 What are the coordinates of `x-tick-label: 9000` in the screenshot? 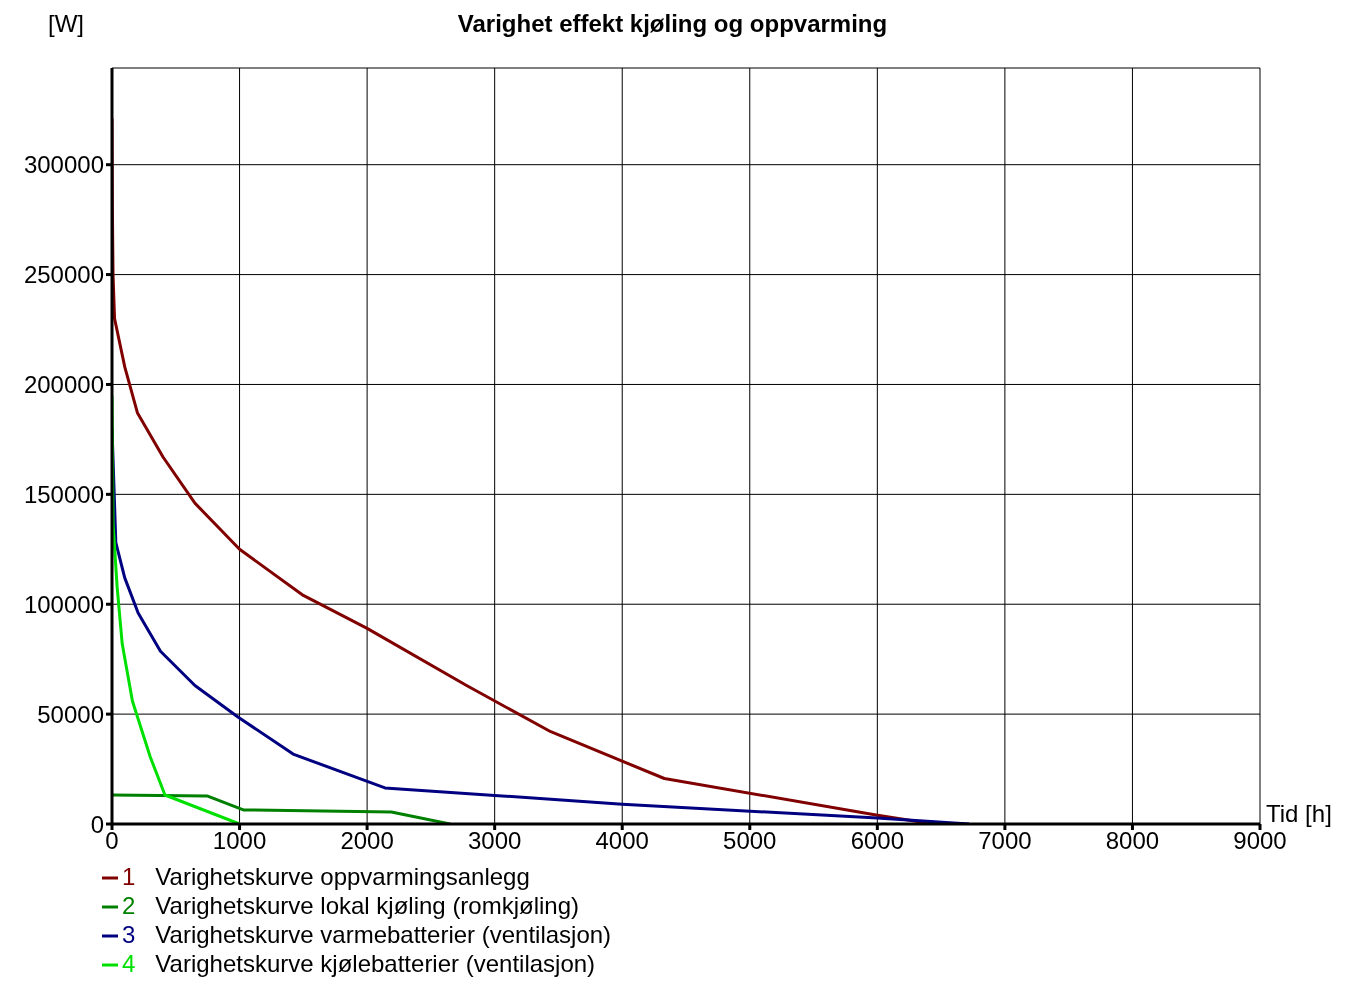 It's located at (1260, 841).